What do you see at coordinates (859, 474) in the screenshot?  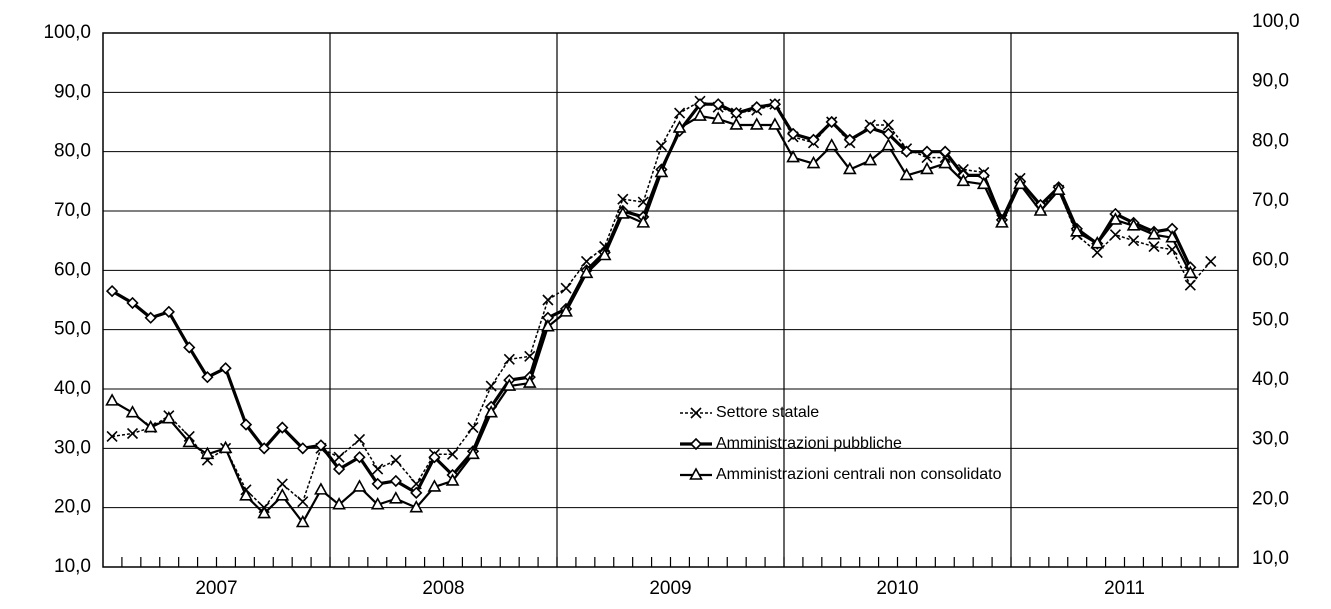 I see `legend-label: Amministrazioni centrali non consolidato` at bounding box center [859, 474].